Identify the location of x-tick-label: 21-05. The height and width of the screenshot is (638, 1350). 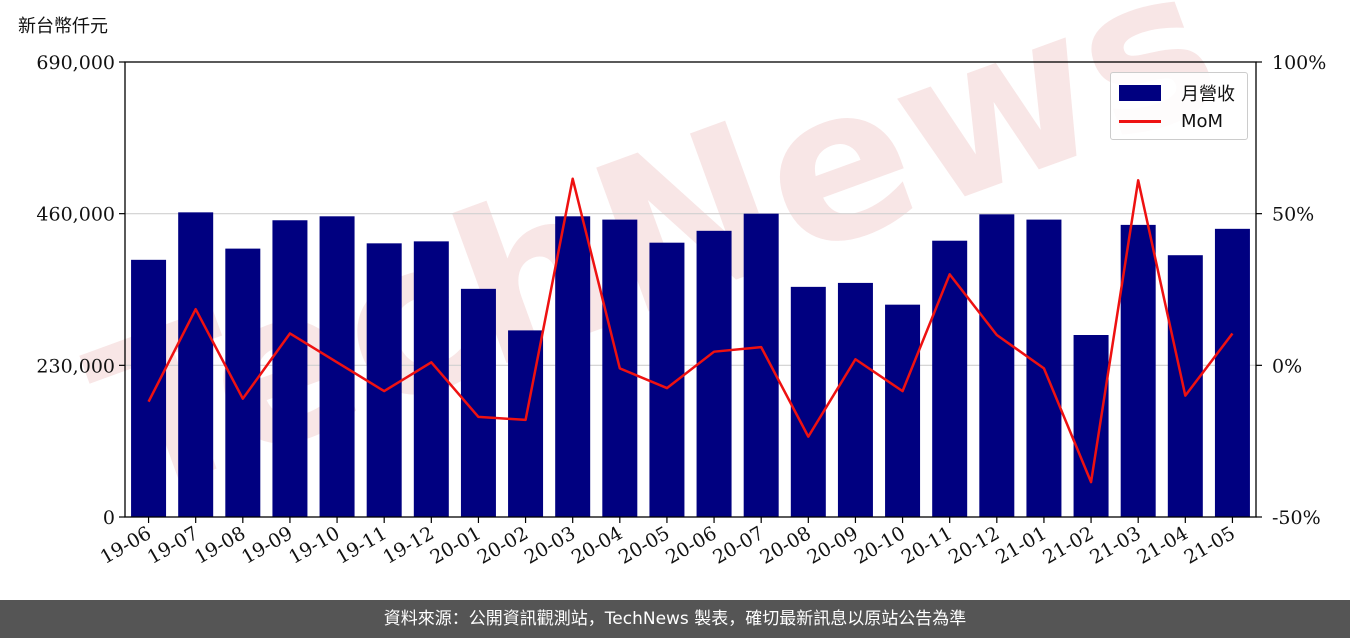
(1209, 545).